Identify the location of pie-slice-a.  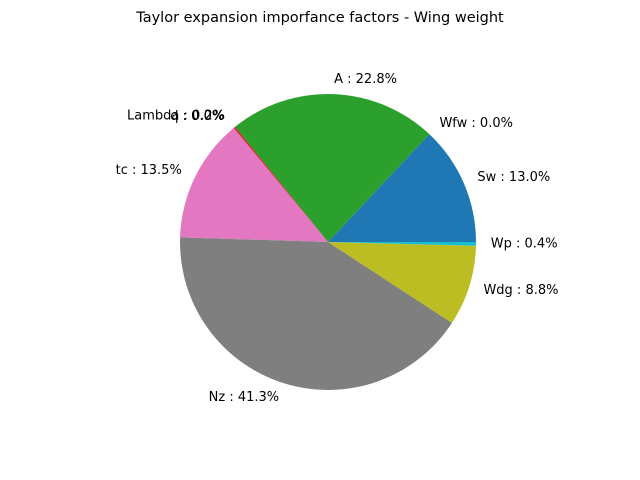
(332, 168).